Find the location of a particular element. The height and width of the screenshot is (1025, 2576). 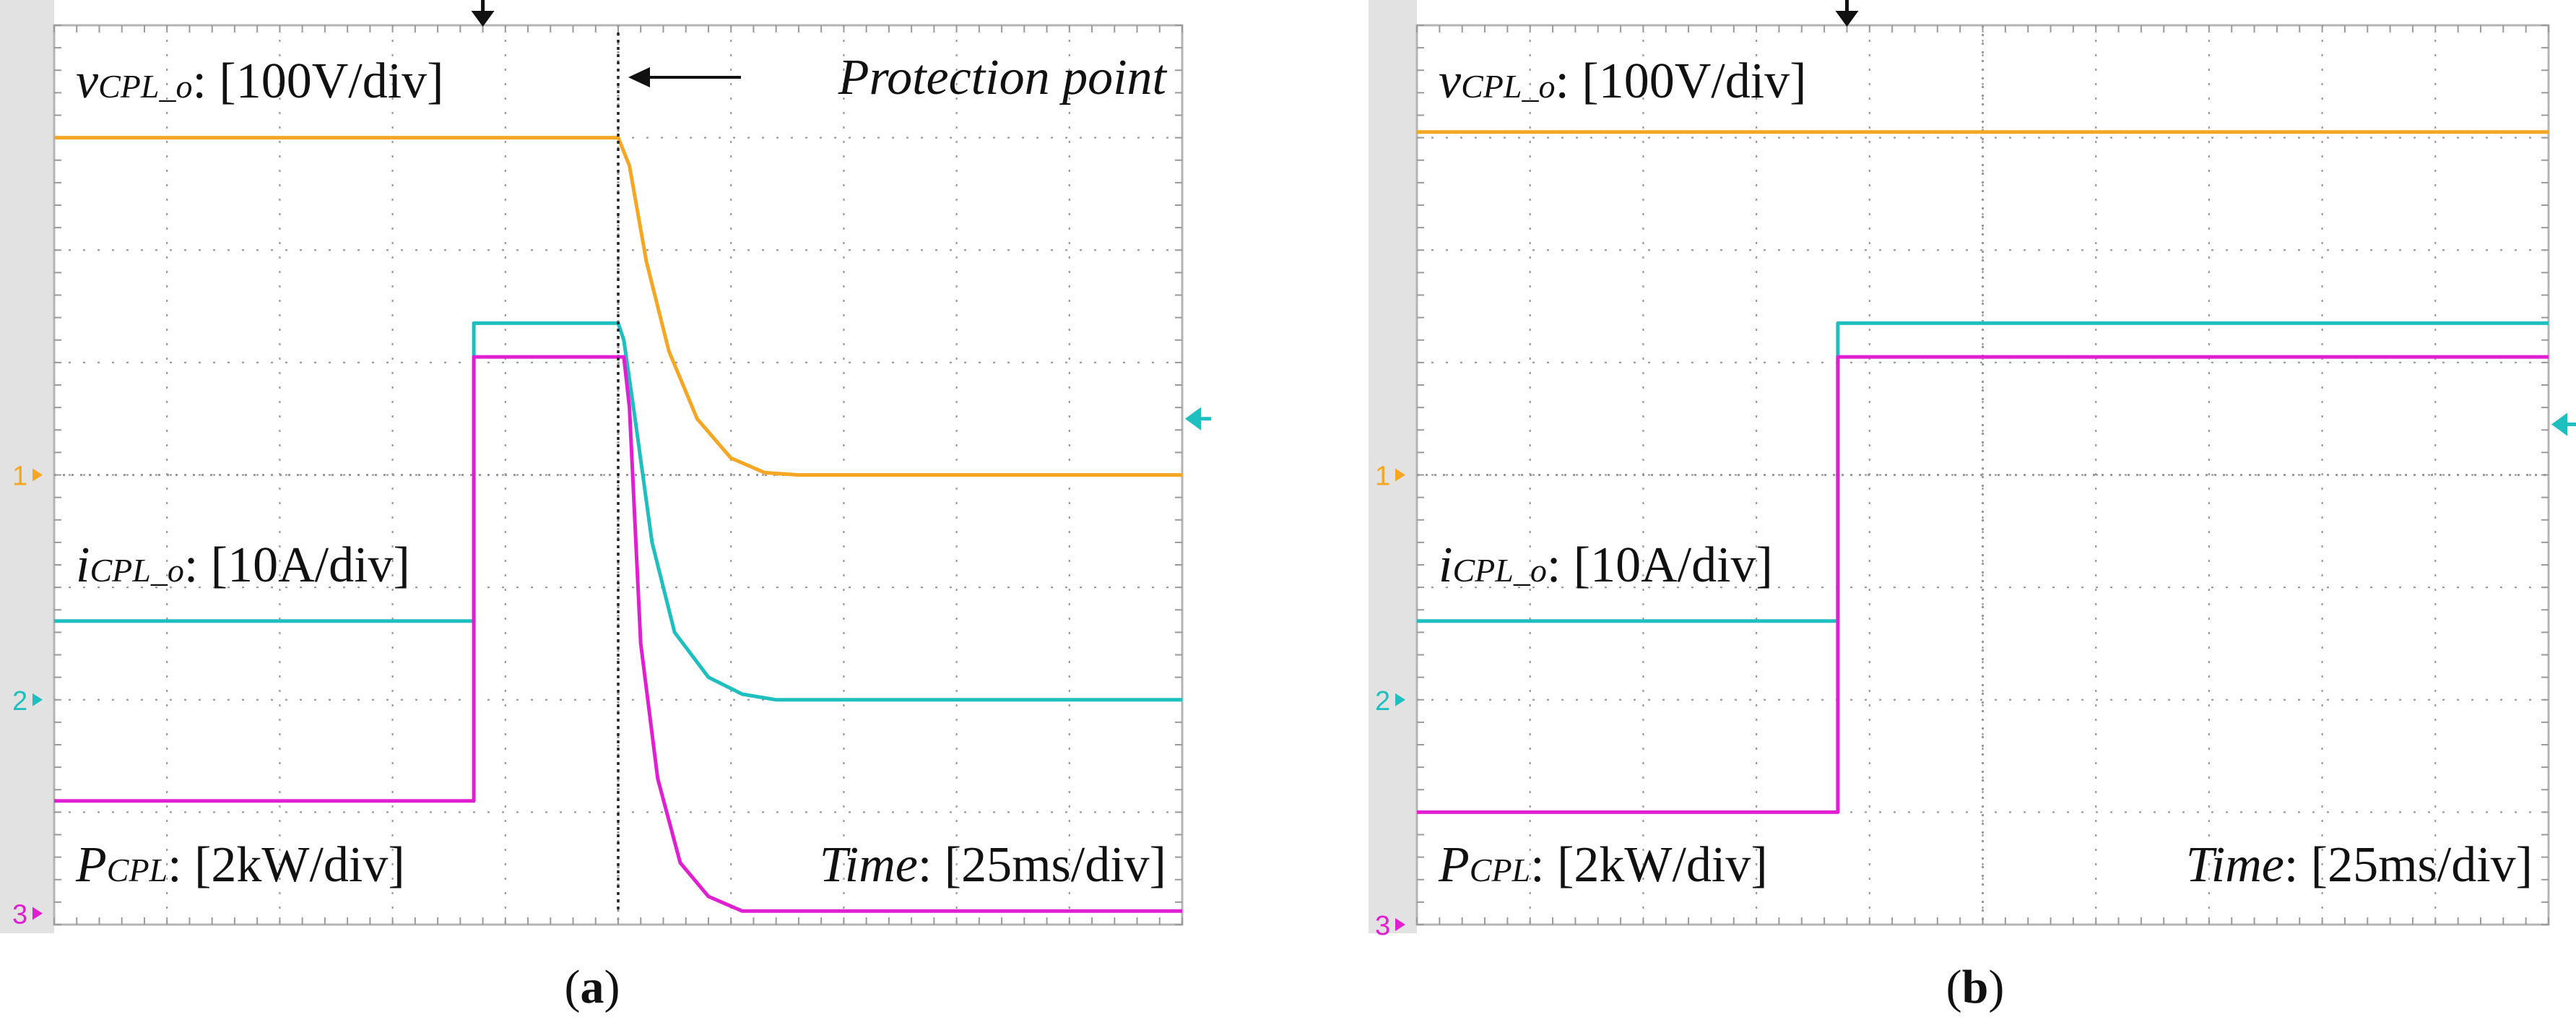

panel-label: (b) is located at coordinates (1975, 987).